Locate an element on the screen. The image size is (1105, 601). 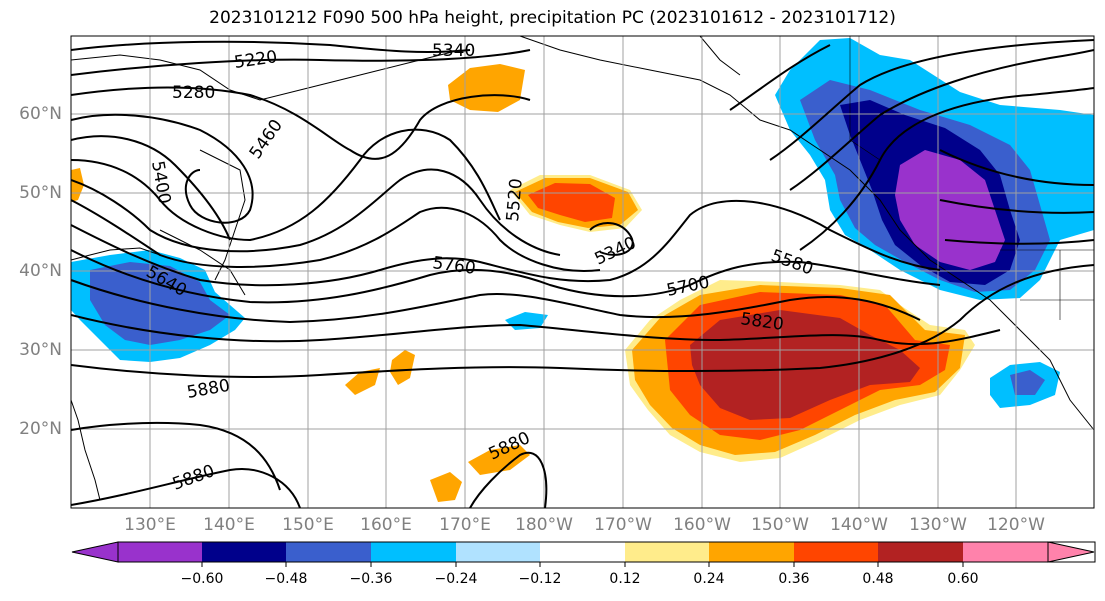
colorbar-tick-label: 0.36 is located at coordinates (794, 579).